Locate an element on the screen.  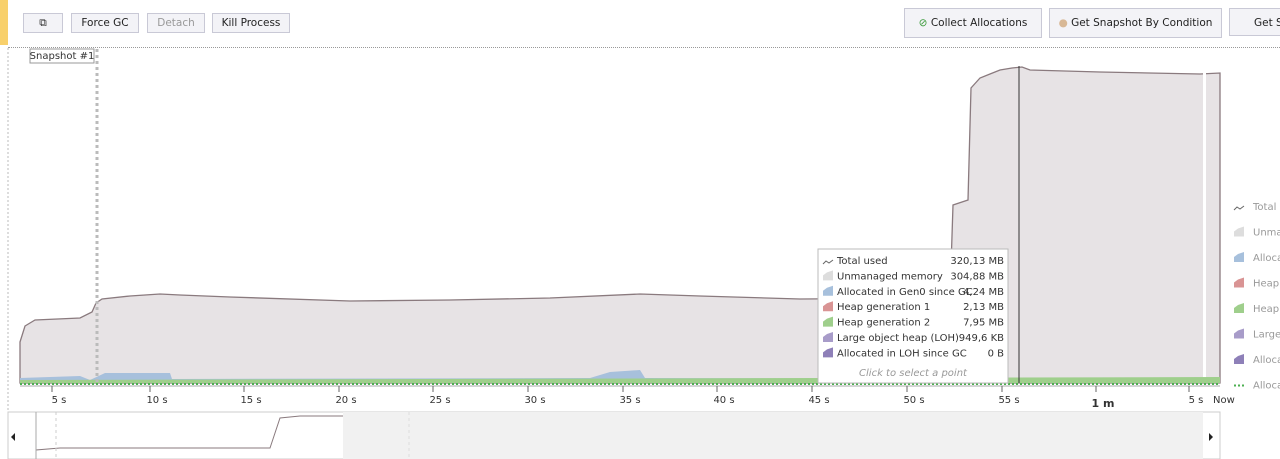
button-label: Collect Allocations is located at coordinates (979, 23).